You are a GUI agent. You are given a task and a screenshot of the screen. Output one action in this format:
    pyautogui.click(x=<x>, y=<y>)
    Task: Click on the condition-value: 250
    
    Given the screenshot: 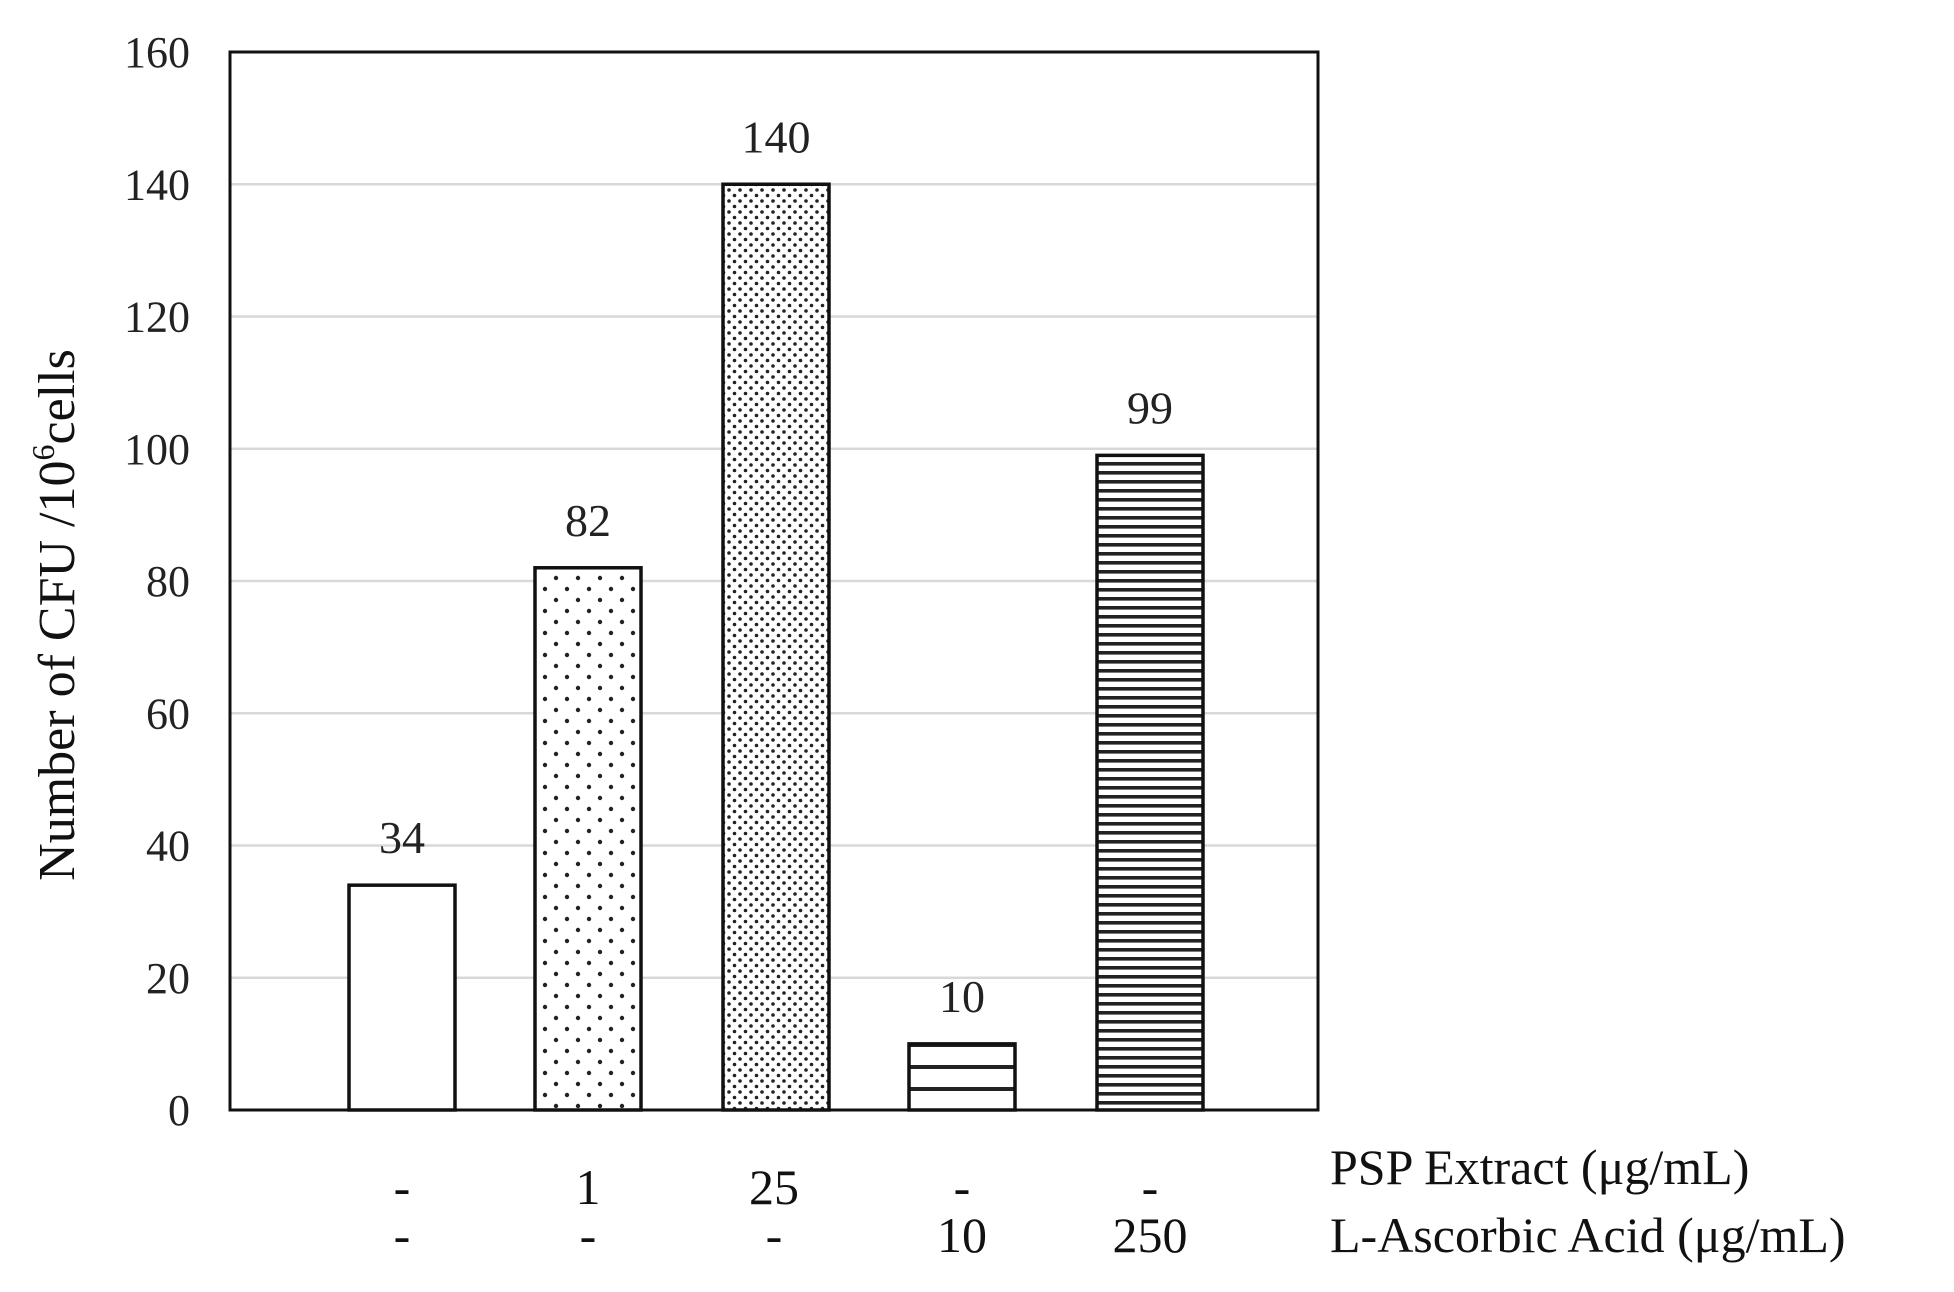 What is the action you would take?
    pyautogui.click(x=1150, y=1235)
    